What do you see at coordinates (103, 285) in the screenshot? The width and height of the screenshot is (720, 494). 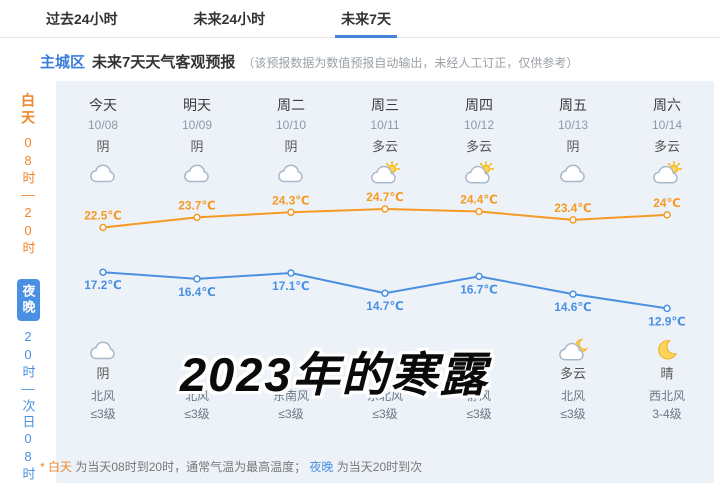 I see `svg-text: 17.2℃` at bounding box center [103, 285].